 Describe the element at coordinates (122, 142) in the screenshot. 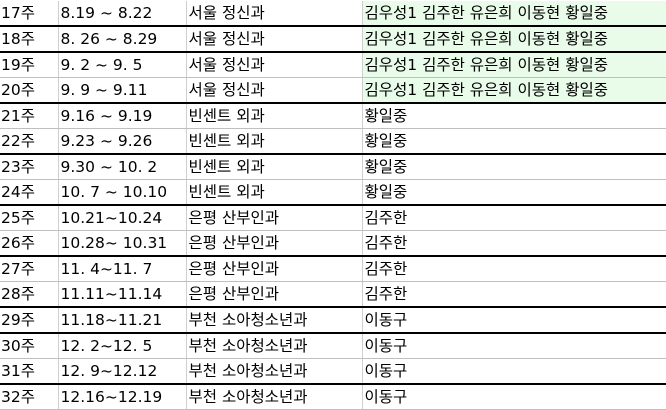

I see `date-range-cell: 9.23 ~ 9.26` at that location.